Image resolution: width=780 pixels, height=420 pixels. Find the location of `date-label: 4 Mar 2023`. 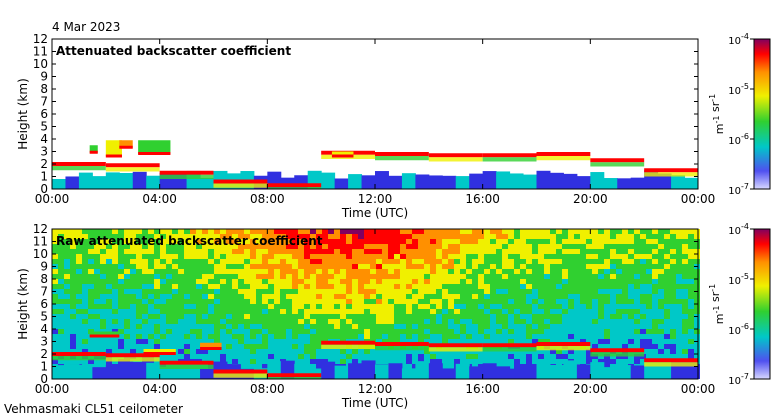

date-label: 4 Mar 2023 is located at coordinates (86, 27).